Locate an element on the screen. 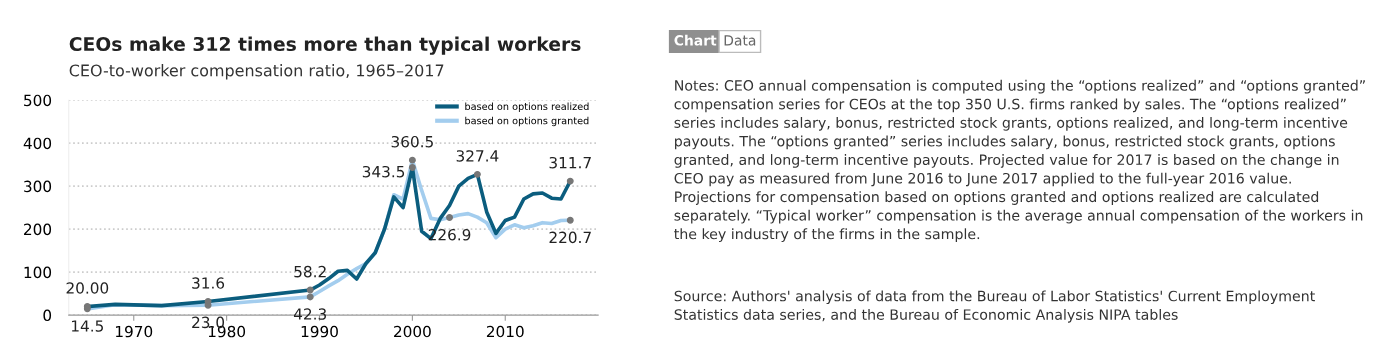  y-tick-label: 100 is located at coordinates (38, 272).